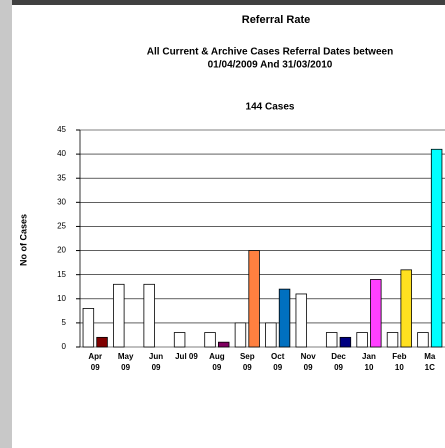  What do you see at coordinates (61, 177) in the screenshot?
I see `y-tick-label: 35` at bounding box center [61, 177].